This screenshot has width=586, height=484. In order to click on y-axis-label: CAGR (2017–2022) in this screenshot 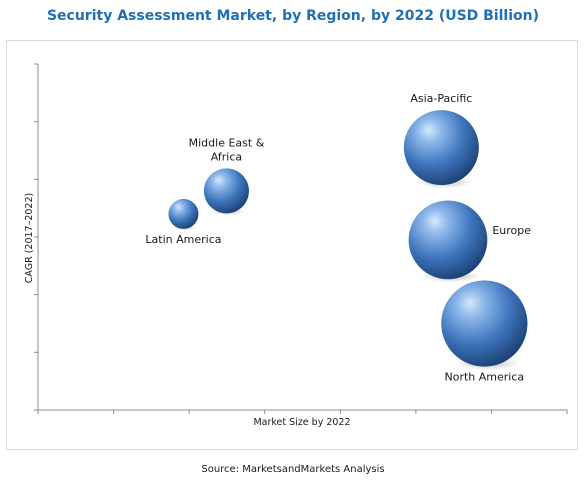, I will do `click(29, 238)`.